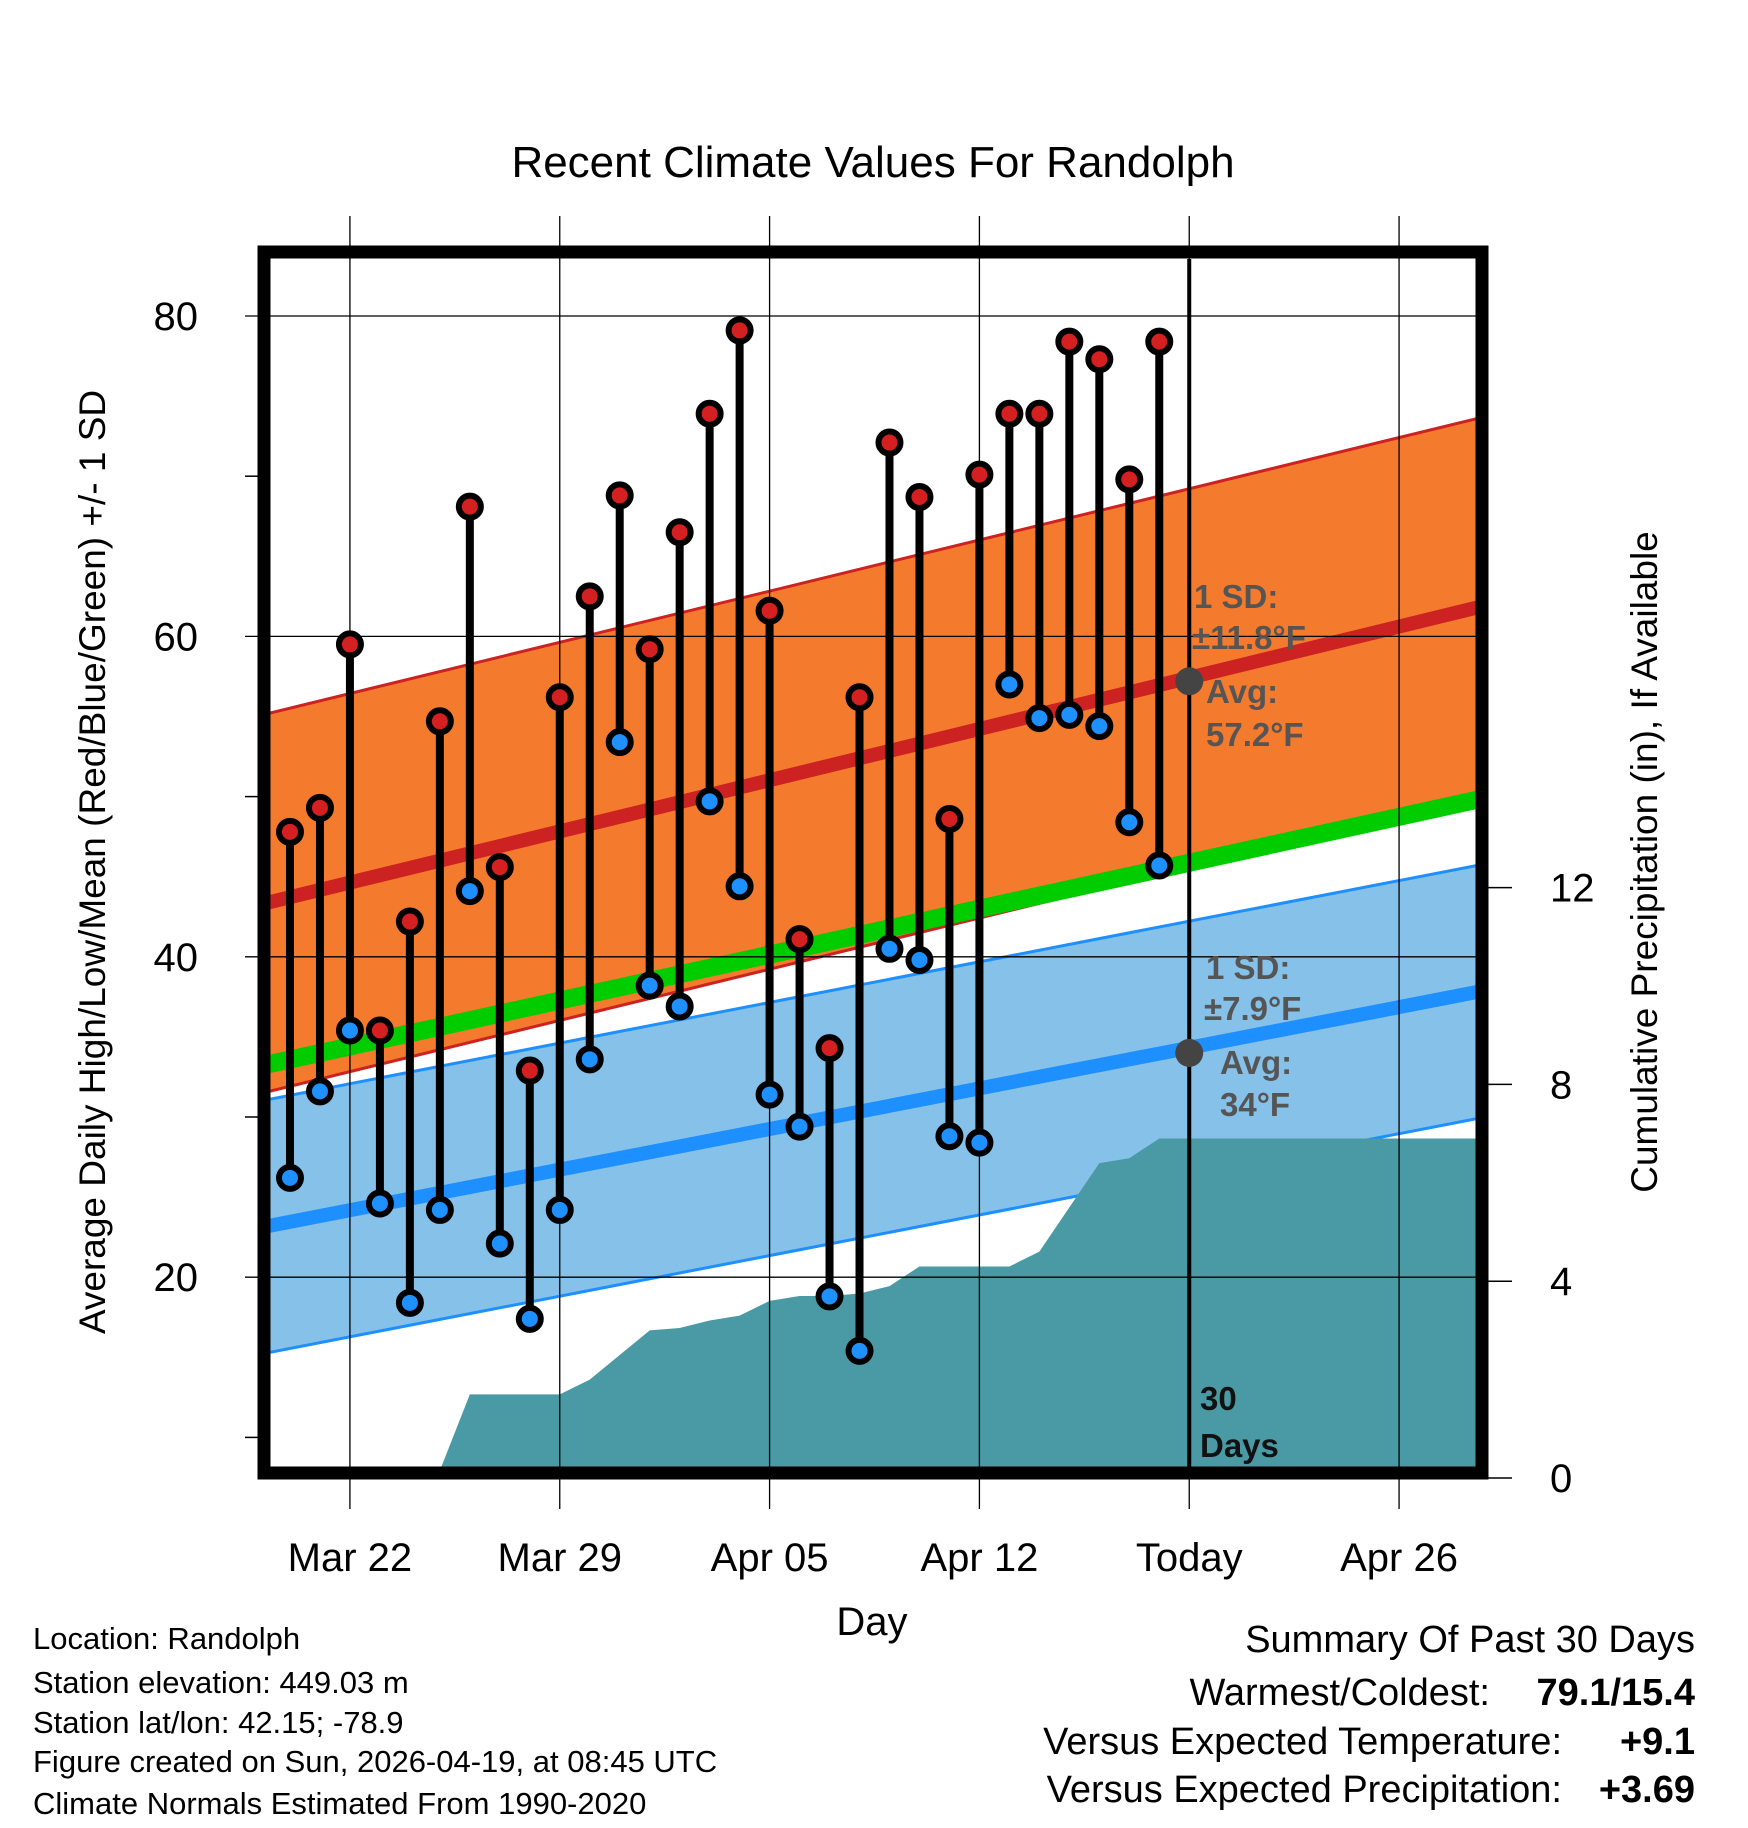 Image resolution: width=1748 pixels, height=1828 pixels. I want to click on today-high-avg-point, so click(1189, 681).